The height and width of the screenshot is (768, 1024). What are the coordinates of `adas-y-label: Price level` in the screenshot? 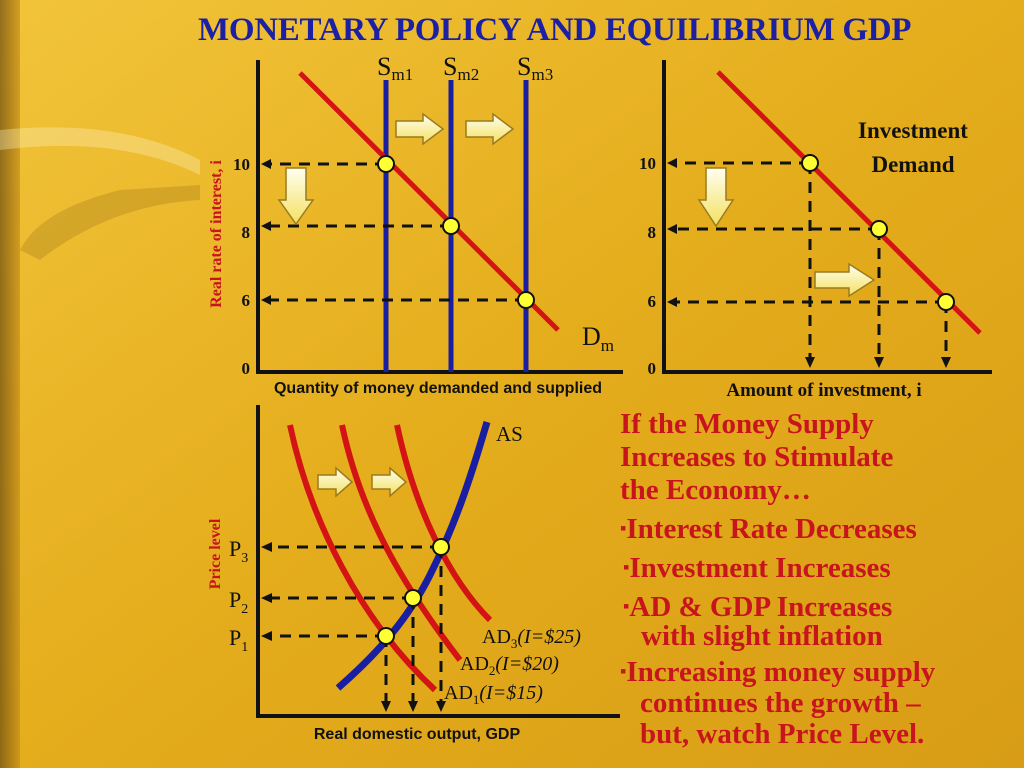 It's located at (215, 553).